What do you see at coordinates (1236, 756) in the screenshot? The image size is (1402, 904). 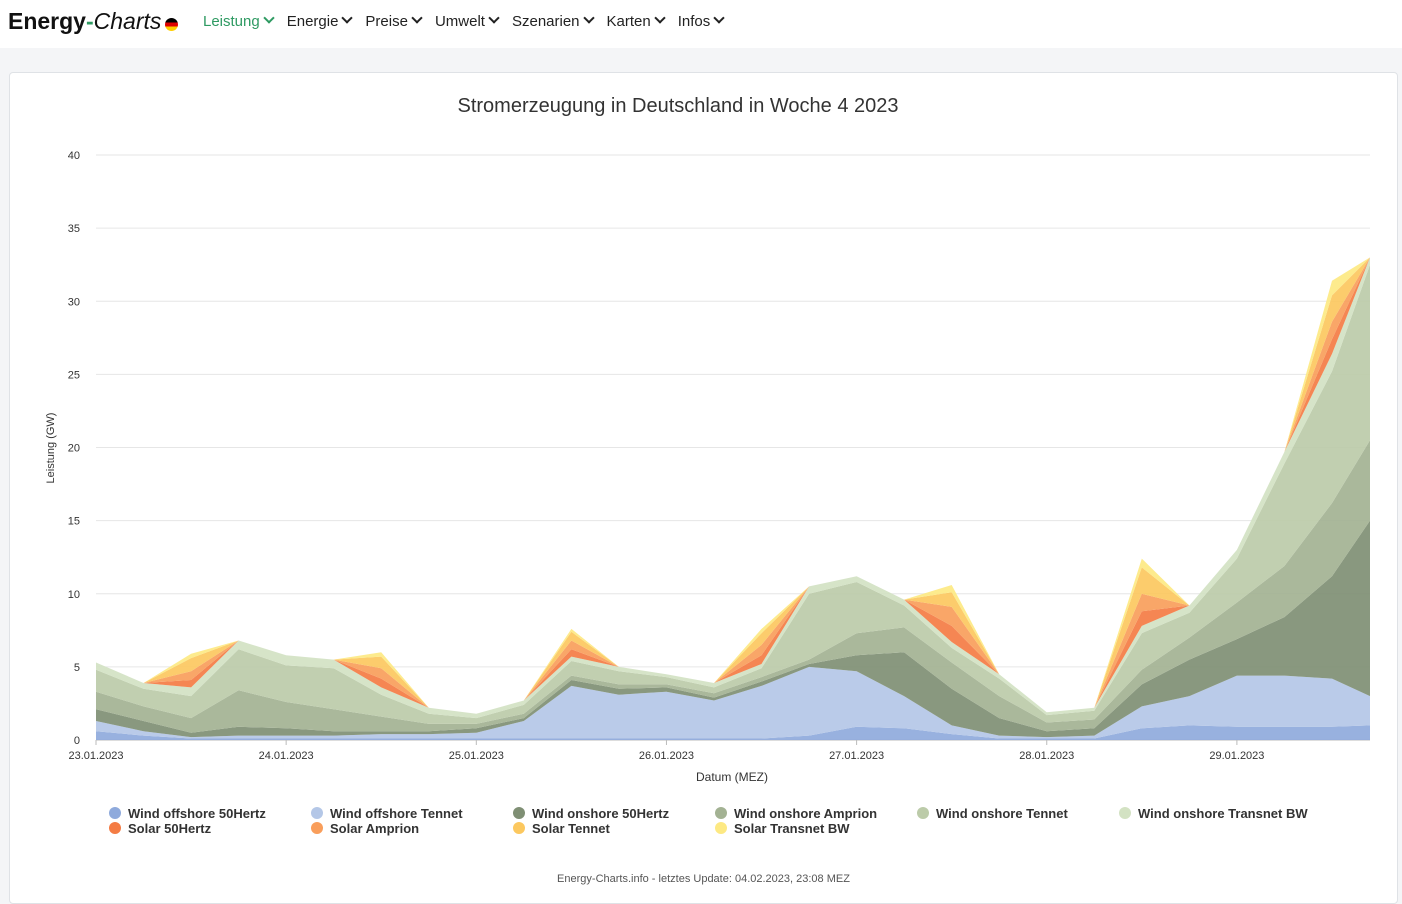 I see `x-tick-label: 29.01.2023` at bounding box center [1236, 756].